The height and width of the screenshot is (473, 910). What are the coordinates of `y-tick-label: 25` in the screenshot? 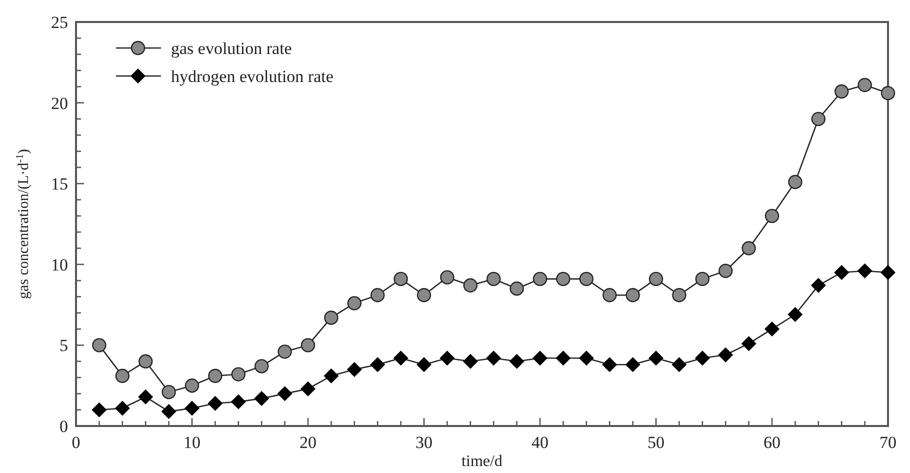 It's located at (59, 22).